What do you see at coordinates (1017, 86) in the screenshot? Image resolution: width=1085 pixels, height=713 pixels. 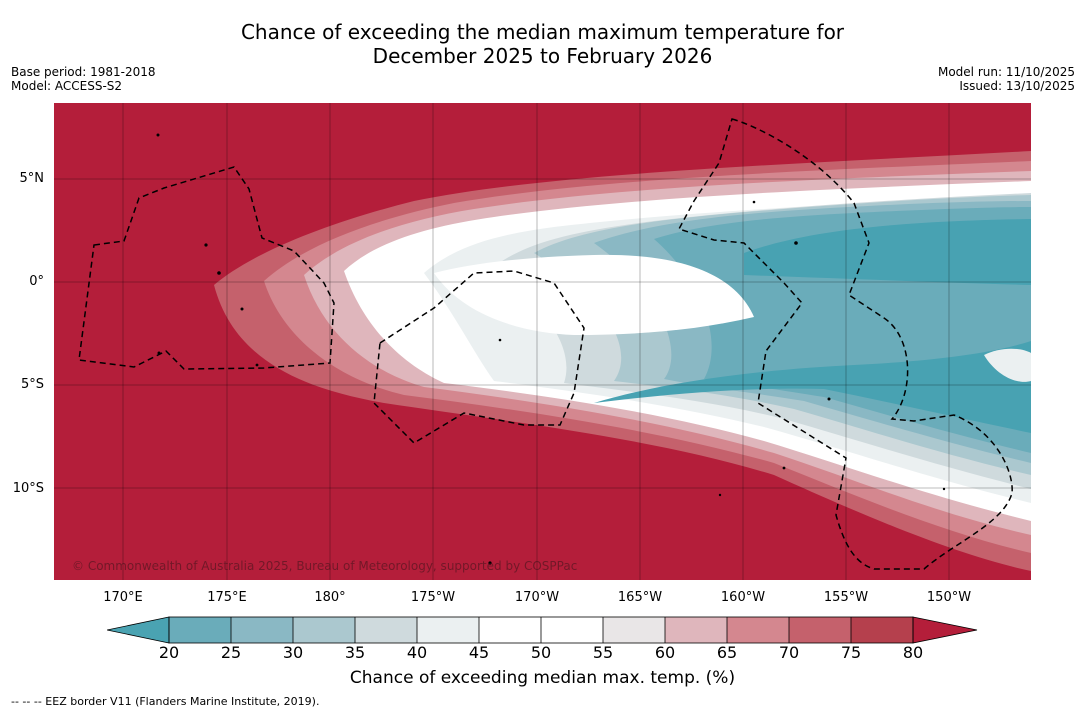 I see `issued-date: Issued: 13/10/2025` at bounding box center [1017, 86].